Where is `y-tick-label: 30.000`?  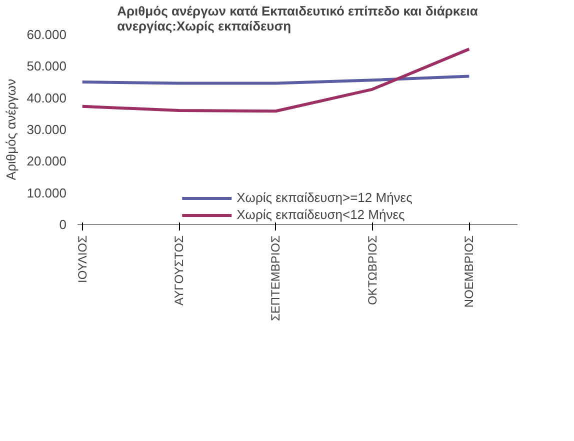 y-tick-label: 30.000 is located at coordinates (46, 129).